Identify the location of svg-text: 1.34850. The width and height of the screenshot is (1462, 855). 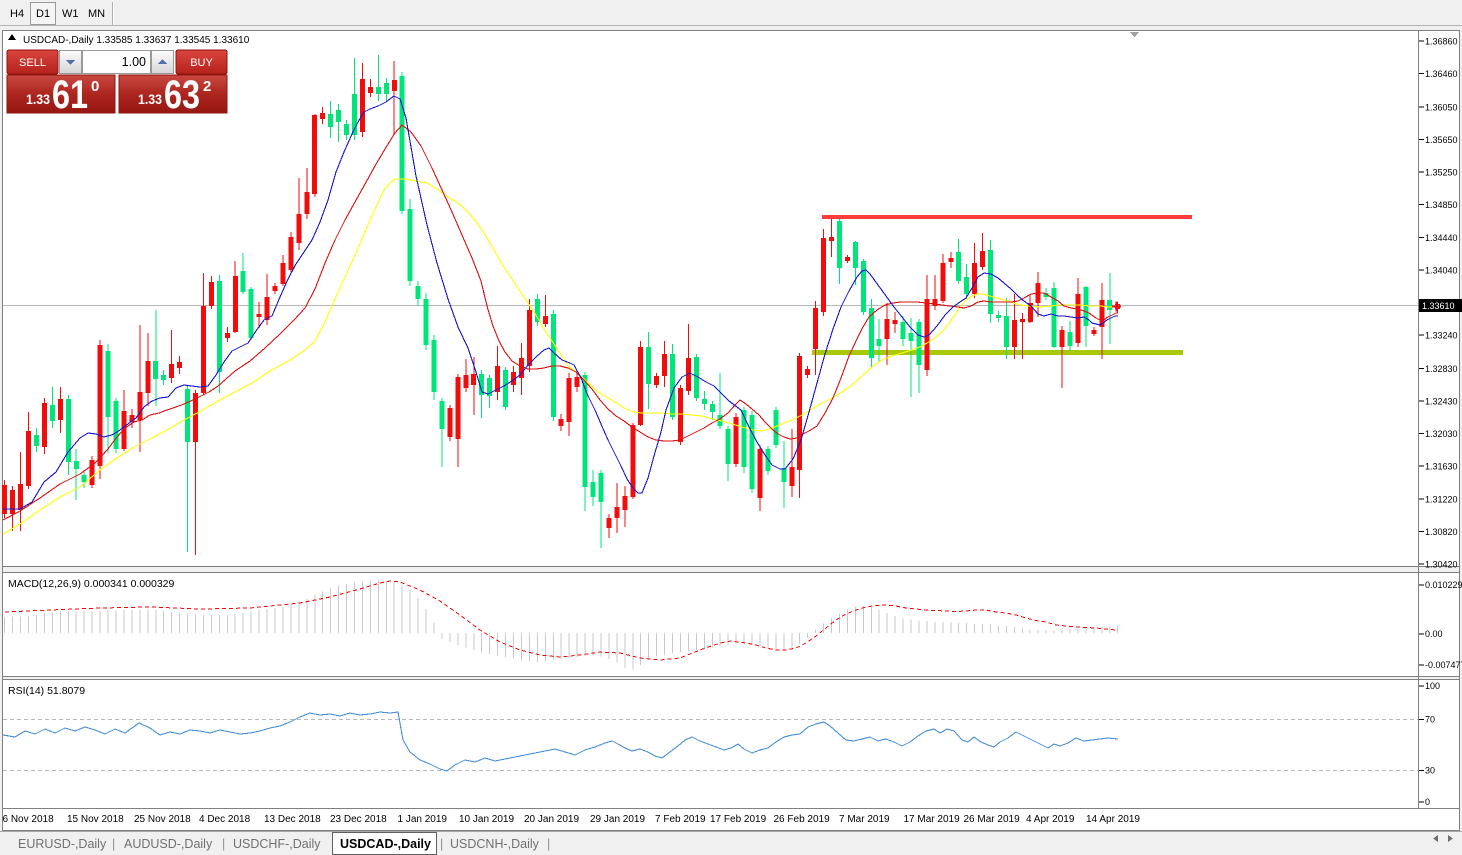
(1441, 205).